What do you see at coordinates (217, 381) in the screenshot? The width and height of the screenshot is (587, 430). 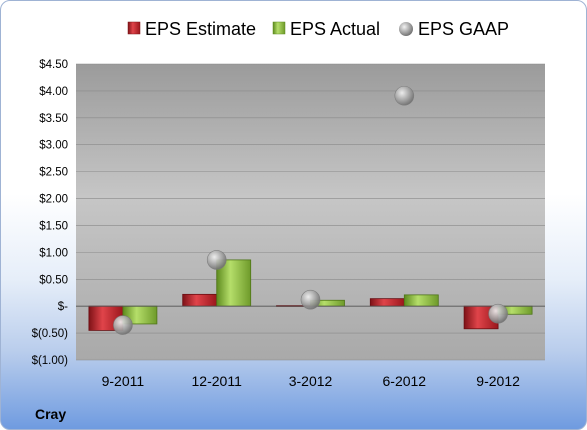 I see `x-category-label: 12-2011` at bounding box center [217, 381].